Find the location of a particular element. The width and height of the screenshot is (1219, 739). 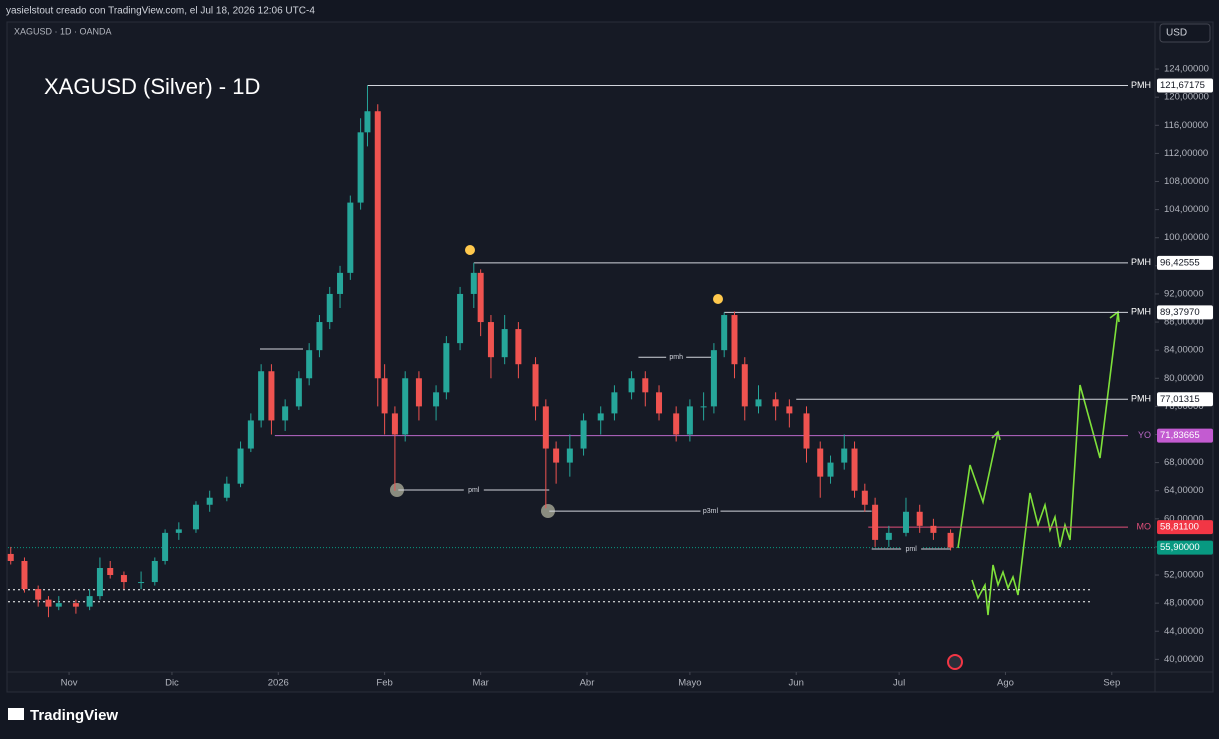

level-label: 77,01315 is located at coordinates (1180, 399).